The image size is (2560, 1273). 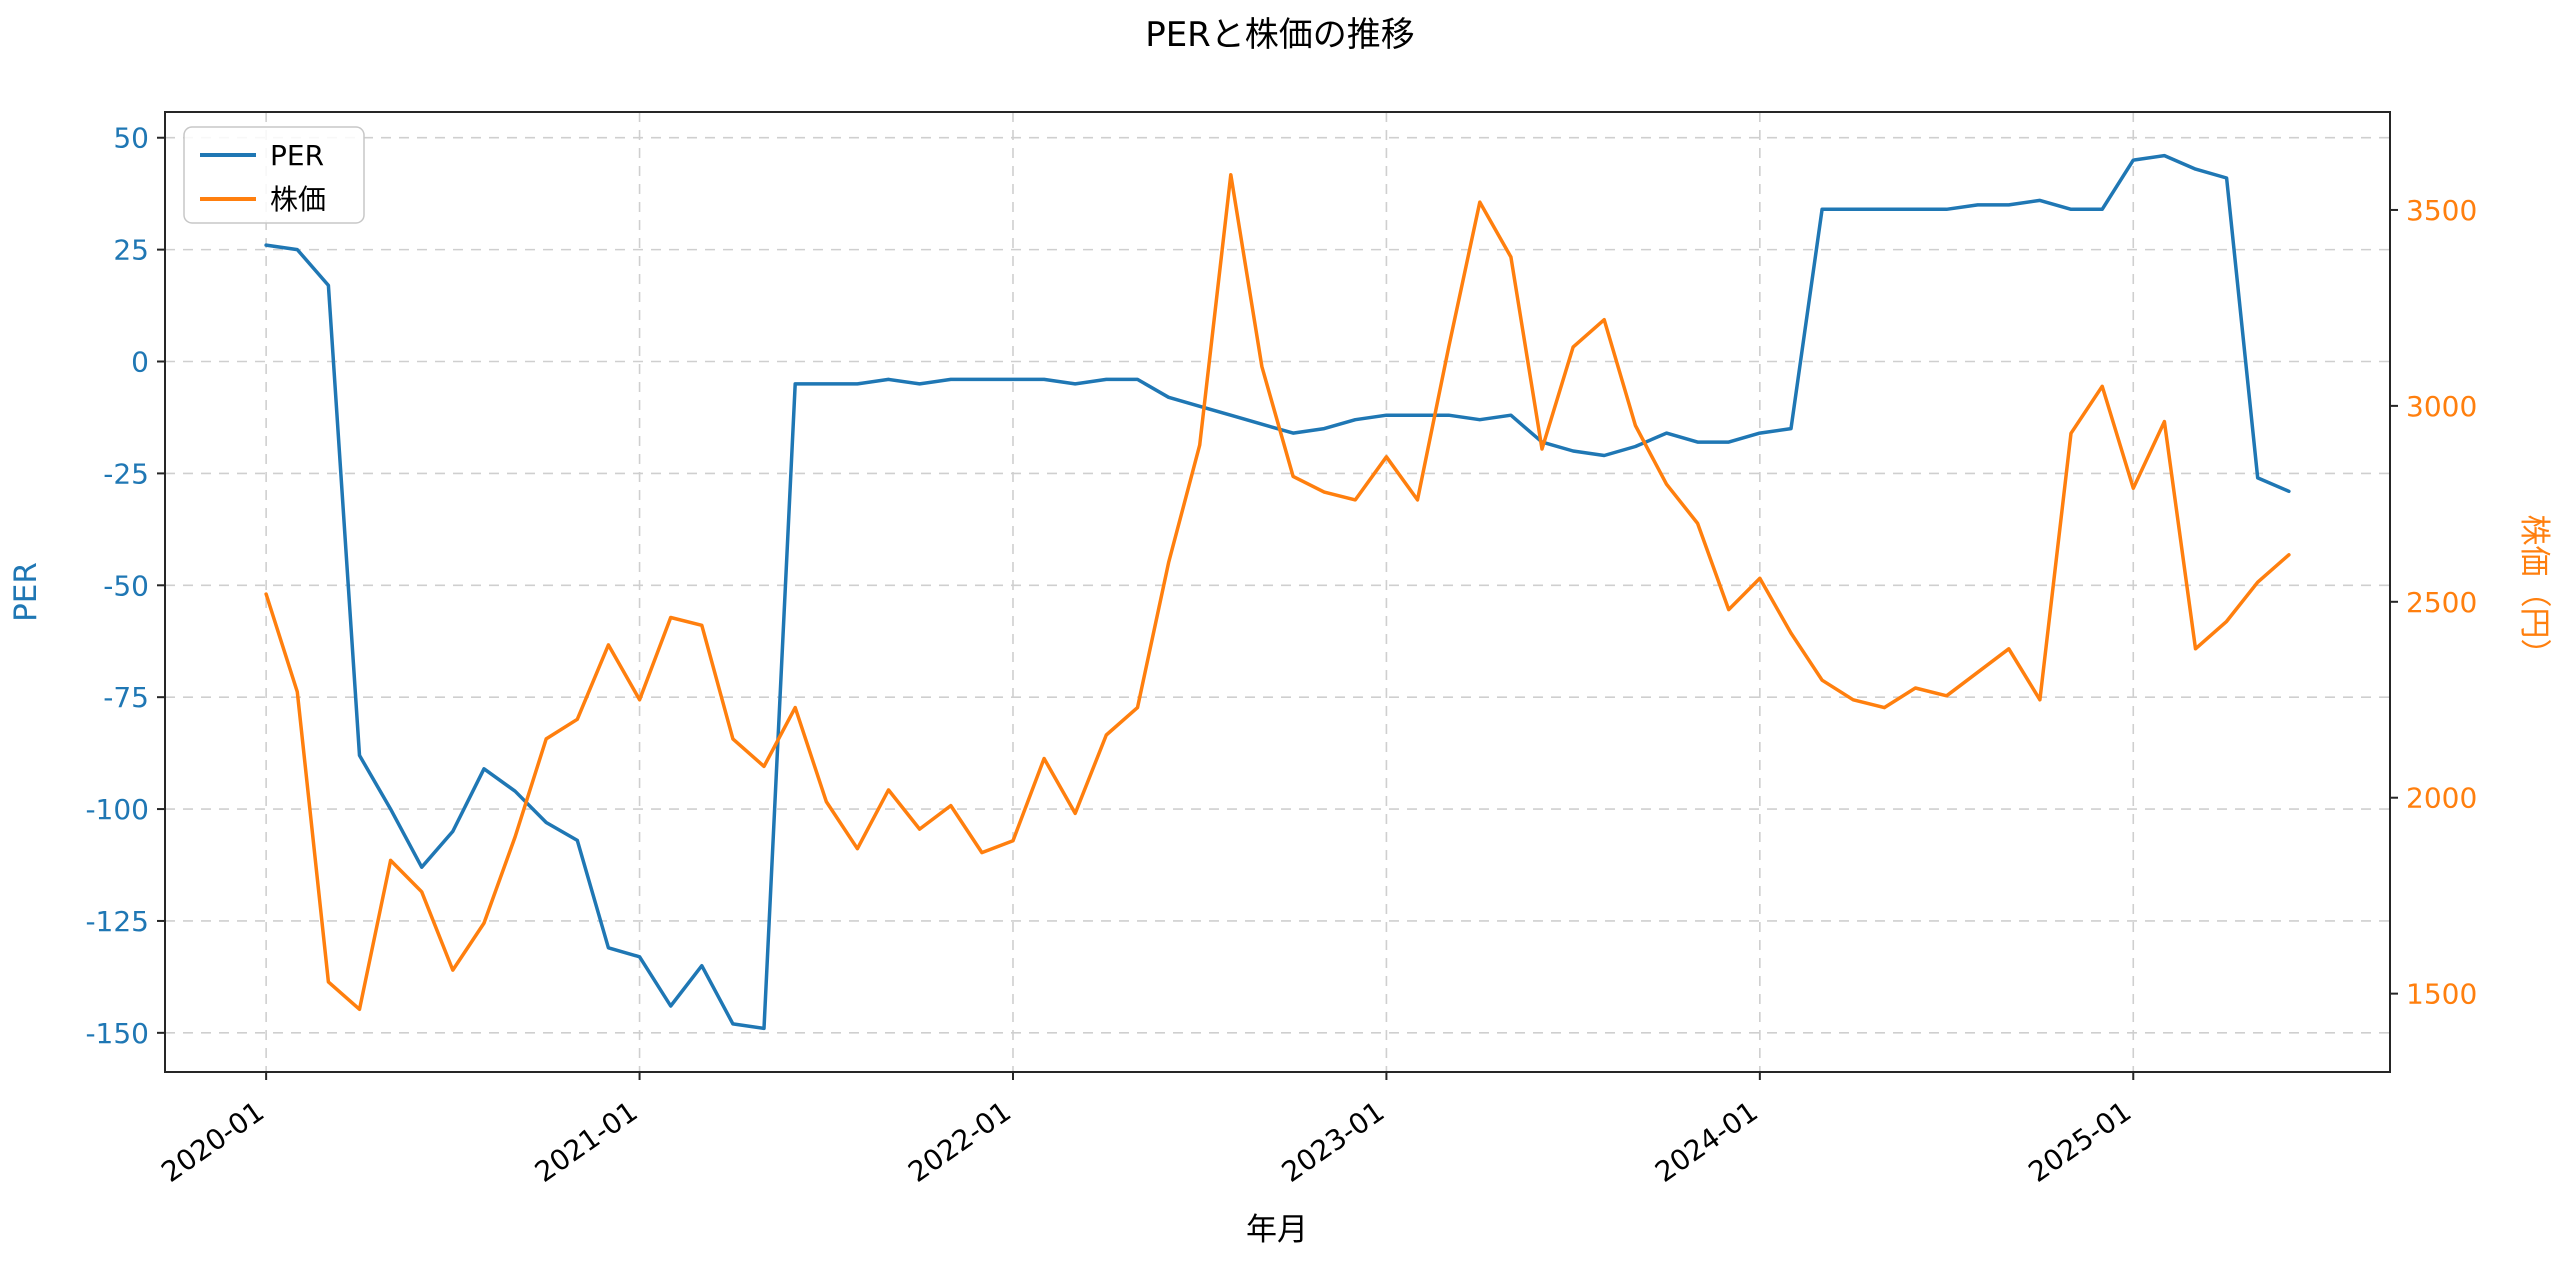 I want to click on y-tick-right-label: 2000, so click(x=2441, y=798).